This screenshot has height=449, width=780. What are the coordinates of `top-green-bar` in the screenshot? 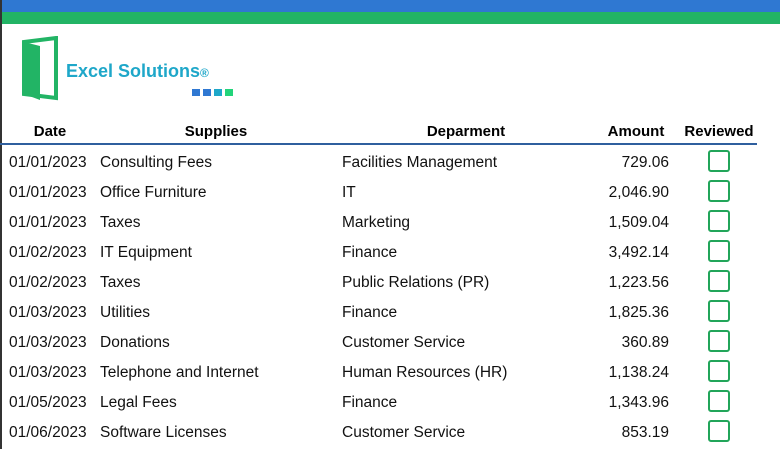 It's located at (390, 18).